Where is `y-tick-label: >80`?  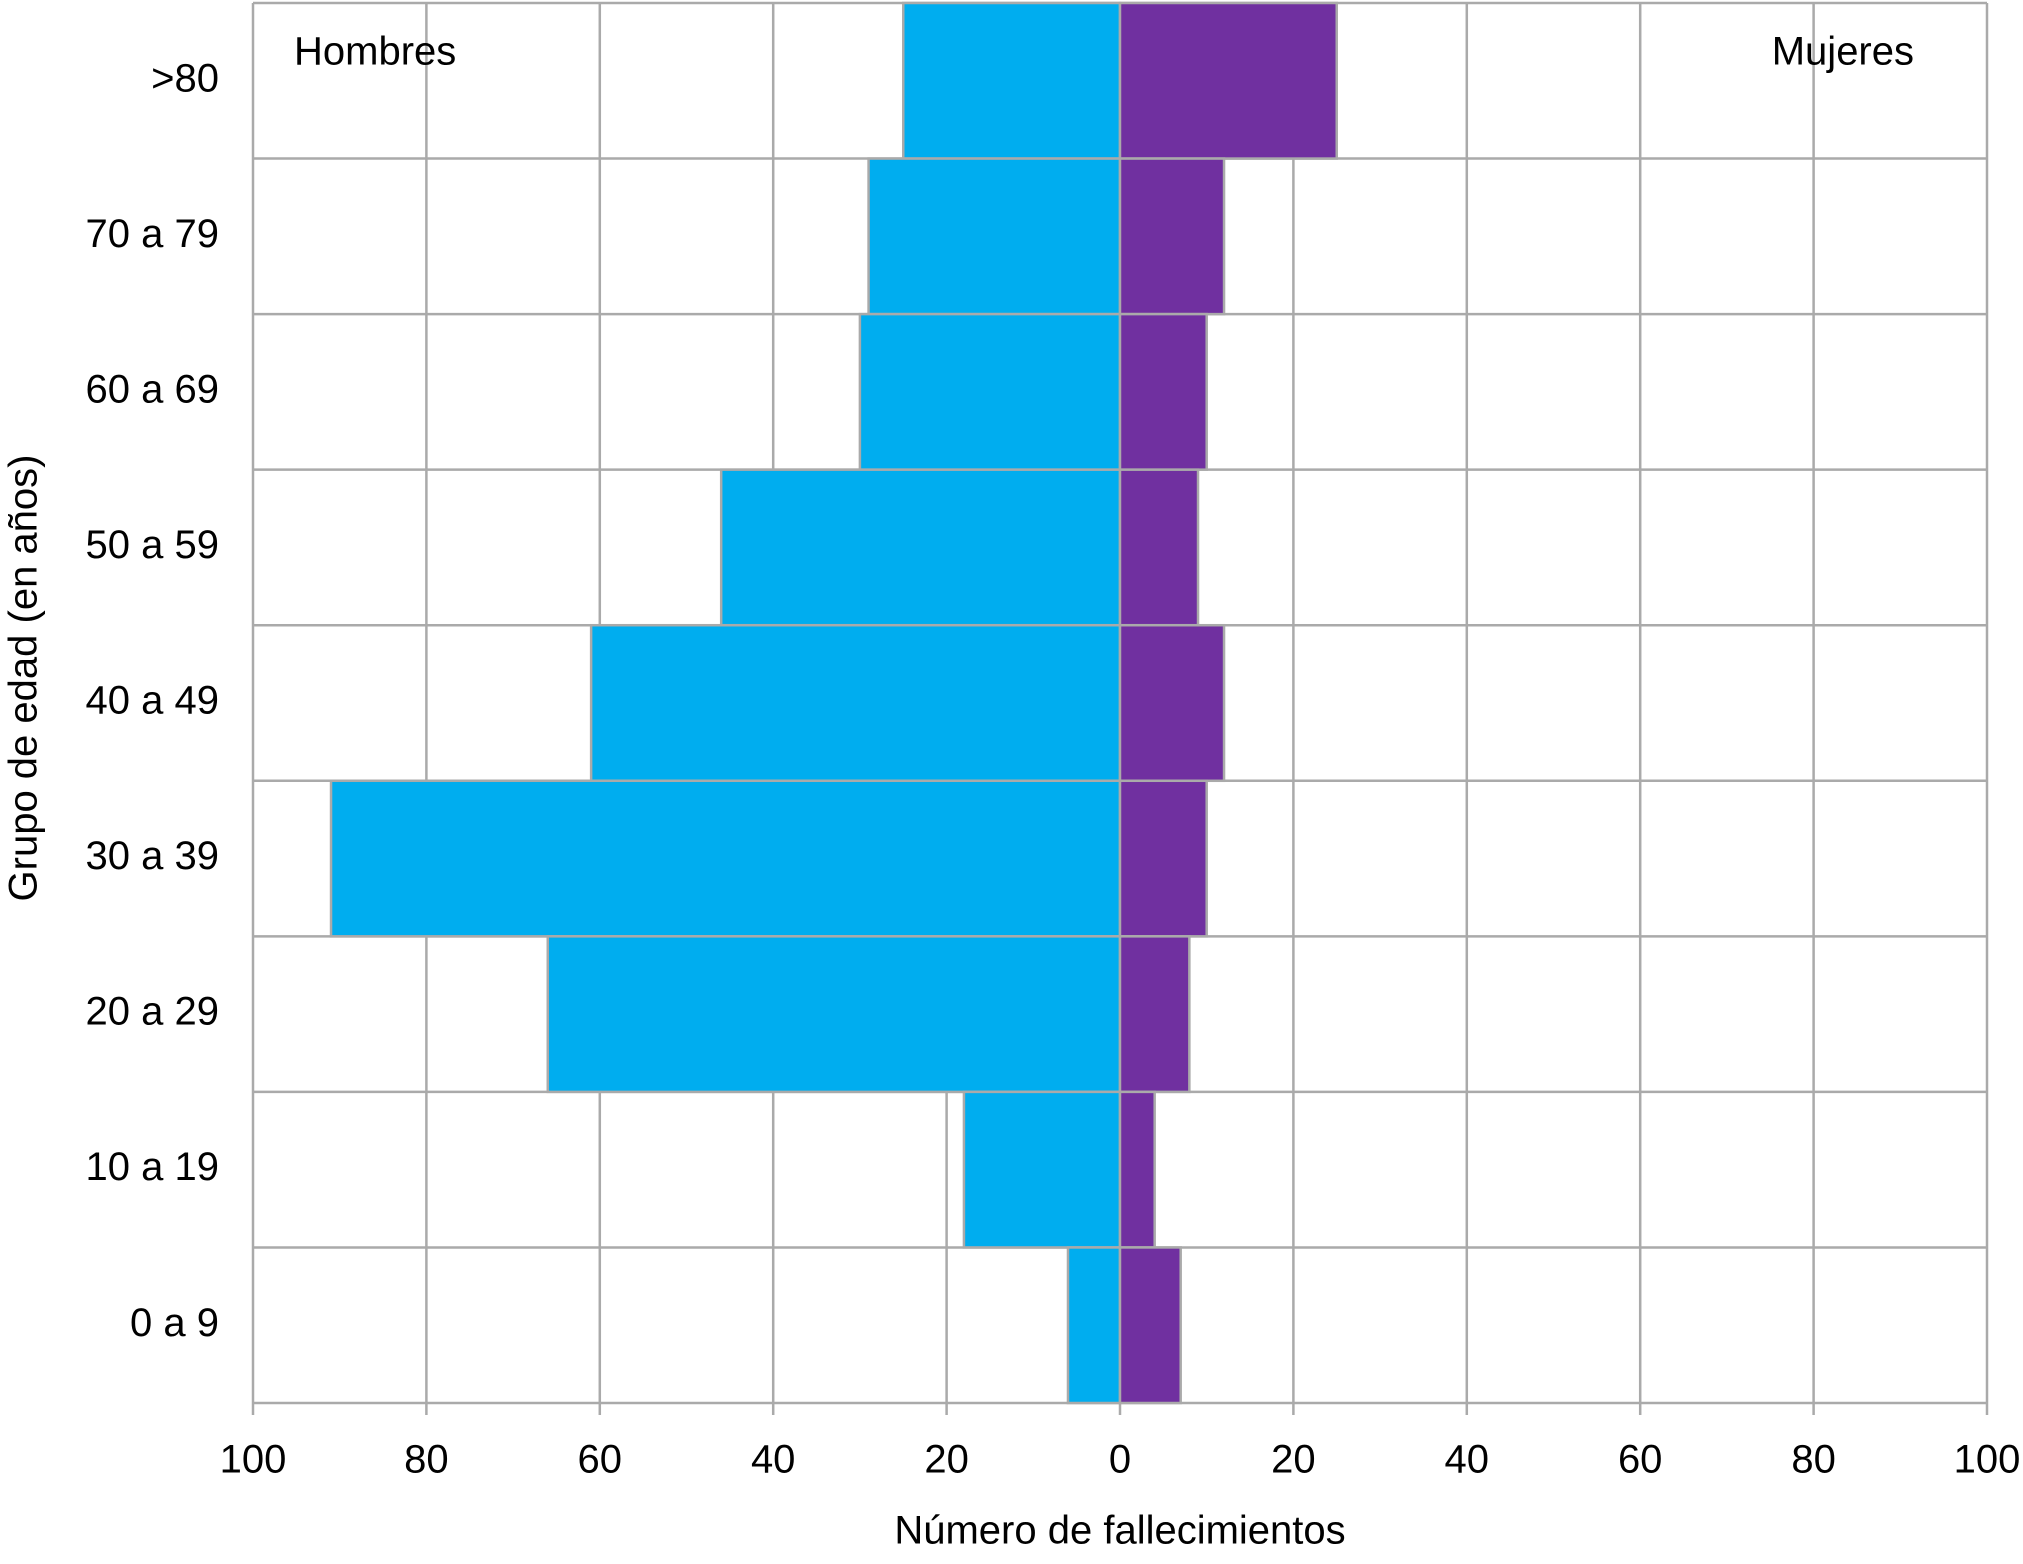
y-tick-label: >80 is located at coordinates (185, 78).